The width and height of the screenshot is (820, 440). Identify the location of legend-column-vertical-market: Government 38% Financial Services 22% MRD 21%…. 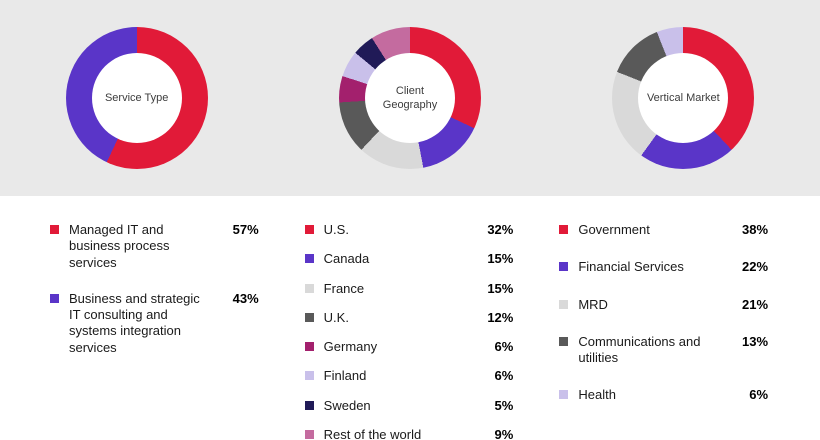
(663, 331).